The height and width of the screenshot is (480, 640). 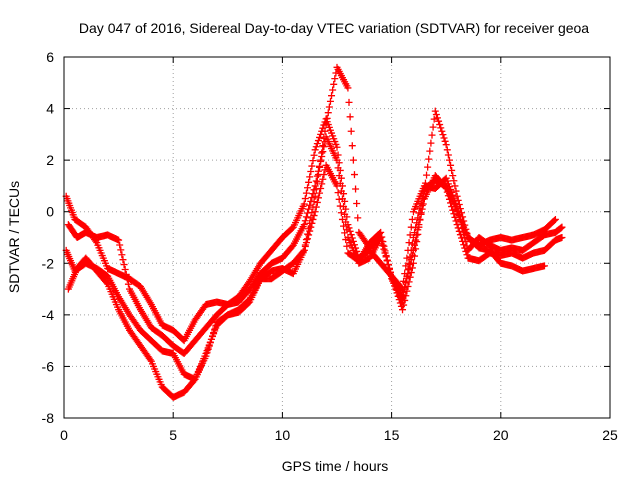 I want to click on x-tick-label: 5, so click(x=173, y=435).